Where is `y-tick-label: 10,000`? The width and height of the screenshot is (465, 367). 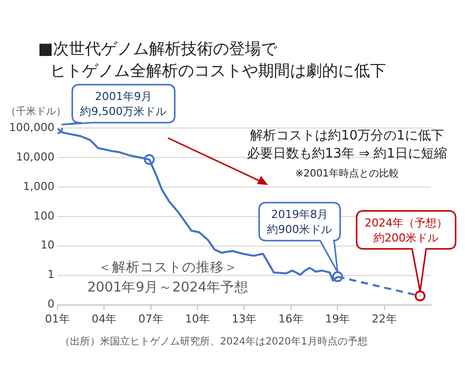 y-tick-label: 10,000 is located at coordinates (35, 157).